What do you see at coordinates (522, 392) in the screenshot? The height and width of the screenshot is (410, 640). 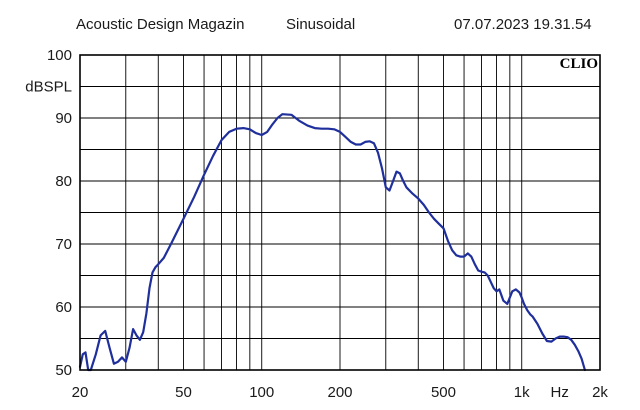 I see `x-tick-label: 1k` at bounding box center [522, 392].